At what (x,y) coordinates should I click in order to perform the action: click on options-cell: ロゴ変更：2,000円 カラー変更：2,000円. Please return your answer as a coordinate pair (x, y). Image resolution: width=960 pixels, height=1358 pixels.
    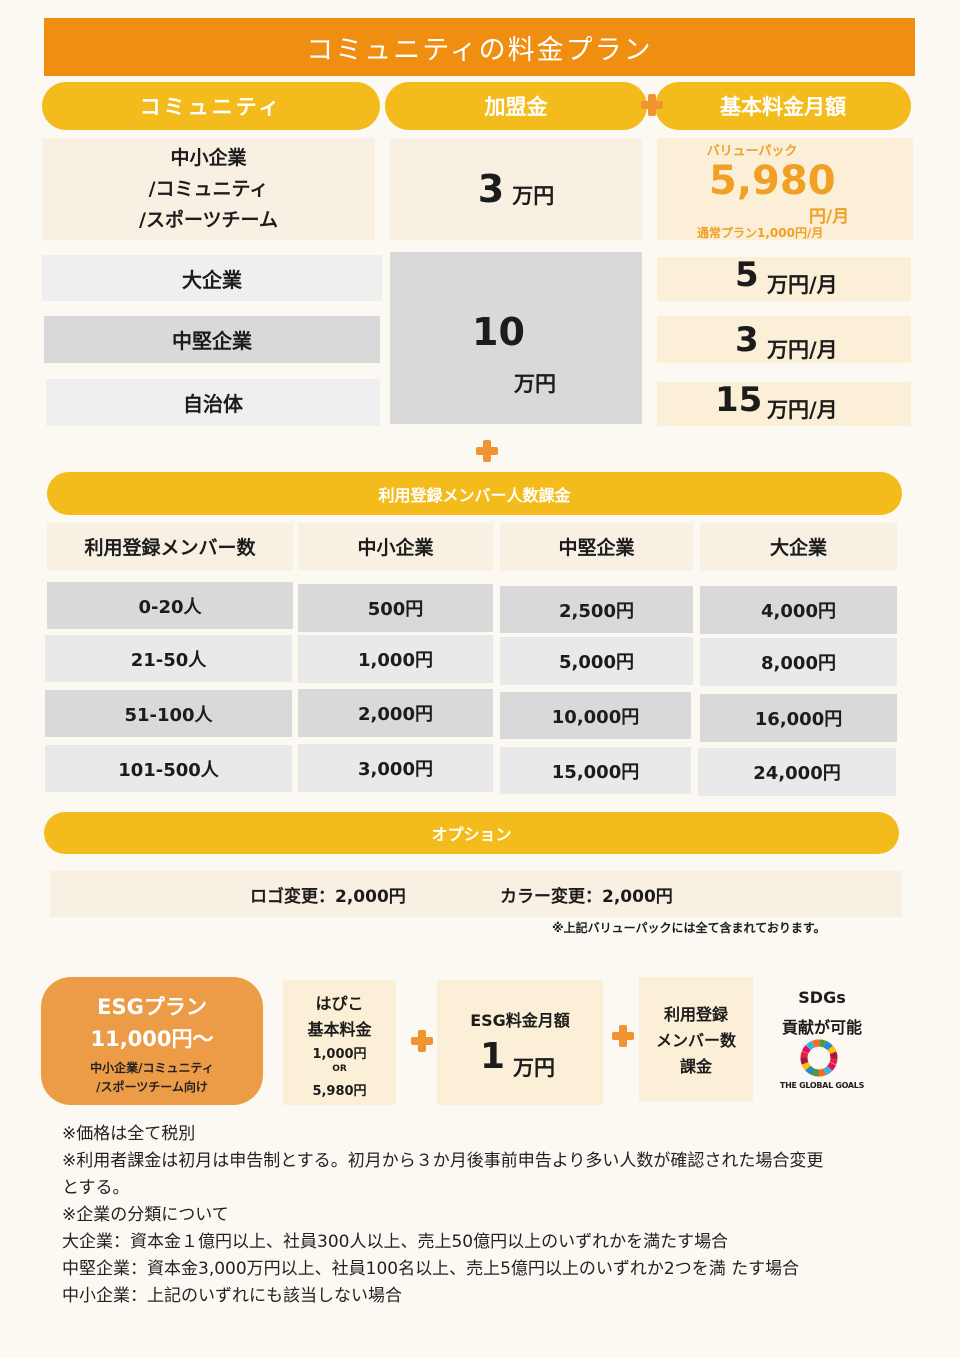
    Looking at the image, I should click on (476, 894).